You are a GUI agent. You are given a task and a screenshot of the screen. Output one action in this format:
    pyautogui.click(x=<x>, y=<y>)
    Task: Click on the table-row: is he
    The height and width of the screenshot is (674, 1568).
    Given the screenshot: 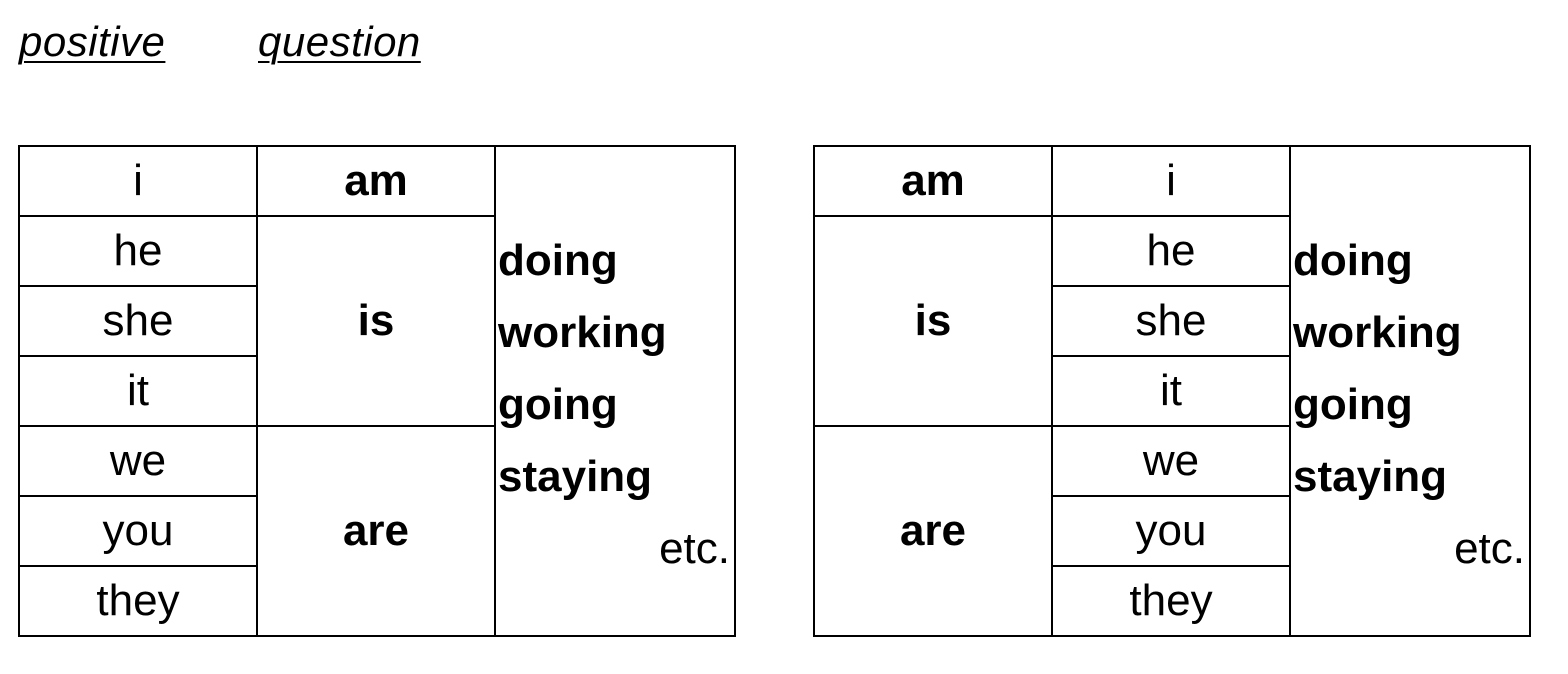 What is the action you would take?
    pyautogui.click(x=1171, y=321)
    